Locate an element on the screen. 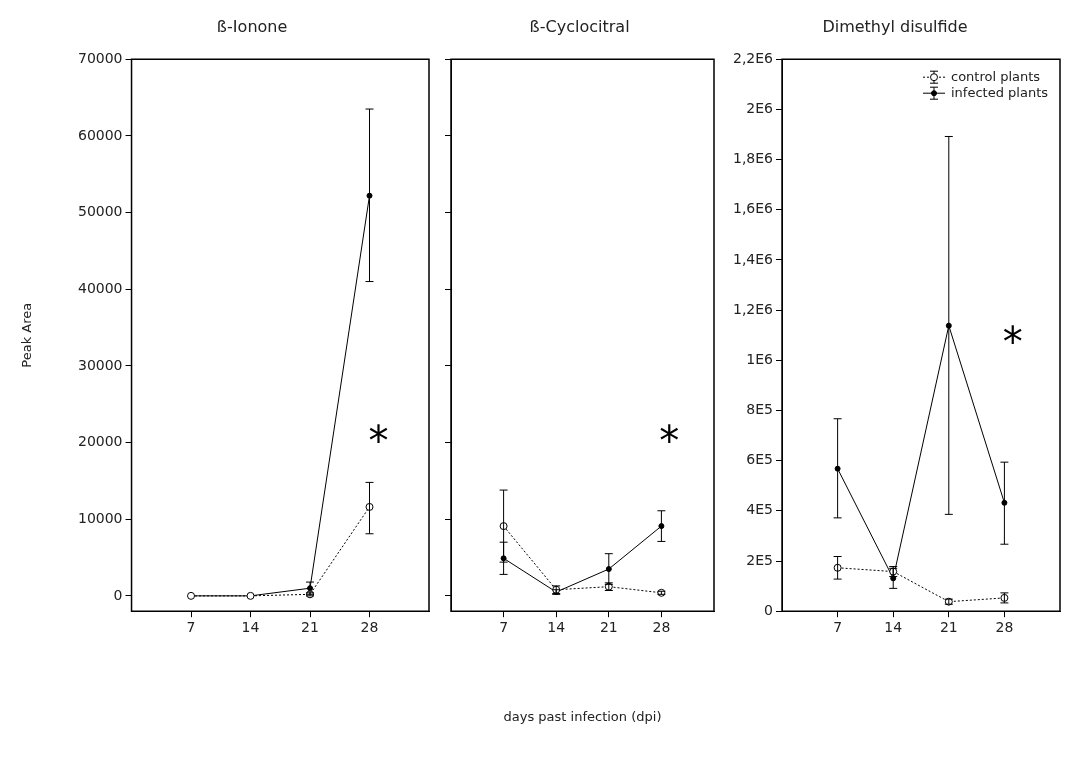  chart-title: ß-Ionone is located at coordinates (252, 26).